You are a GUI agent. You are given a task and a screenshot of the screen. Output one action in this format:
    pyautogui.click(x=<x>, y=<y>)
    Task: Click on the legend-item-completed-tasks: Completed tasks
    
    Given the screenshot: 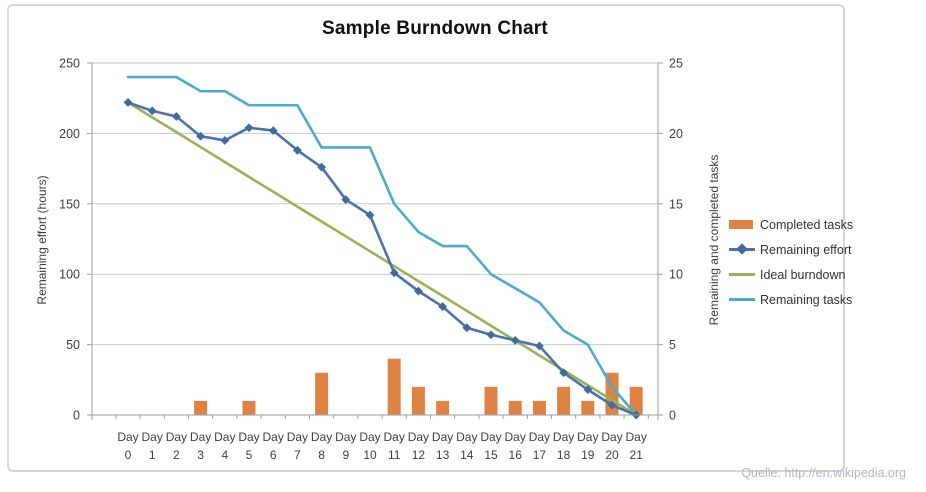 What is the action you would take?
    pyautogui.click(x=791, y=224)
    